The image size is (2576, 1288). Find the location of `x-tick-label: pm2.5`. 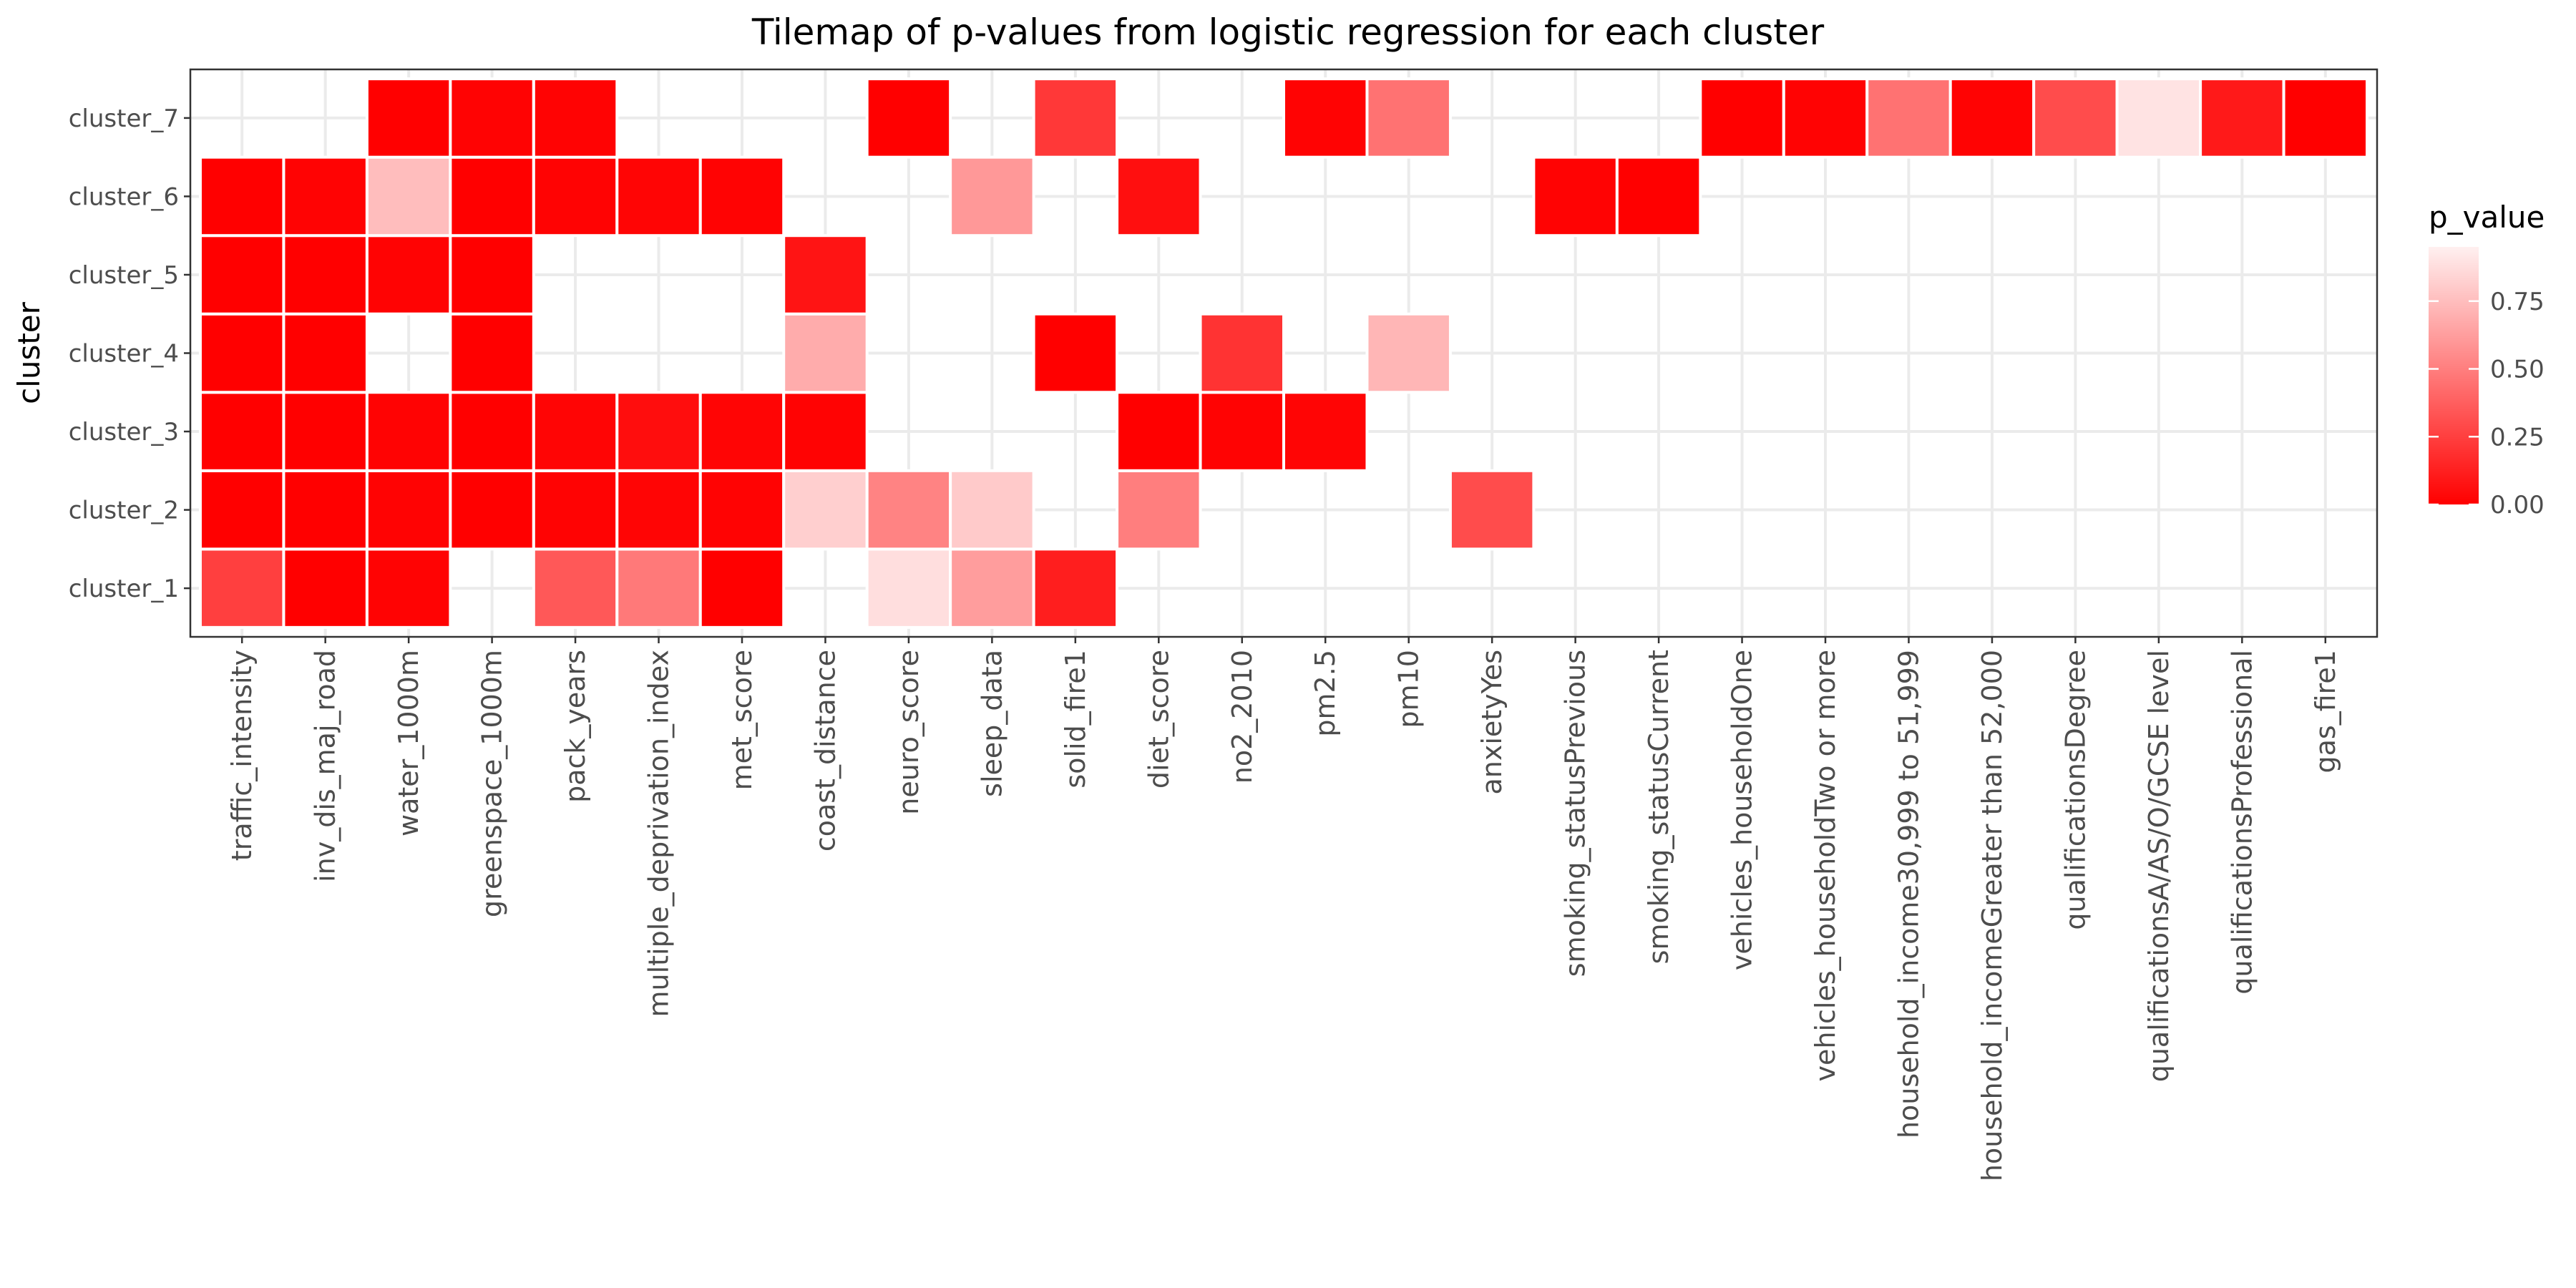

x-tick-label: pm2.5 is located at coordinates (1325, 693).